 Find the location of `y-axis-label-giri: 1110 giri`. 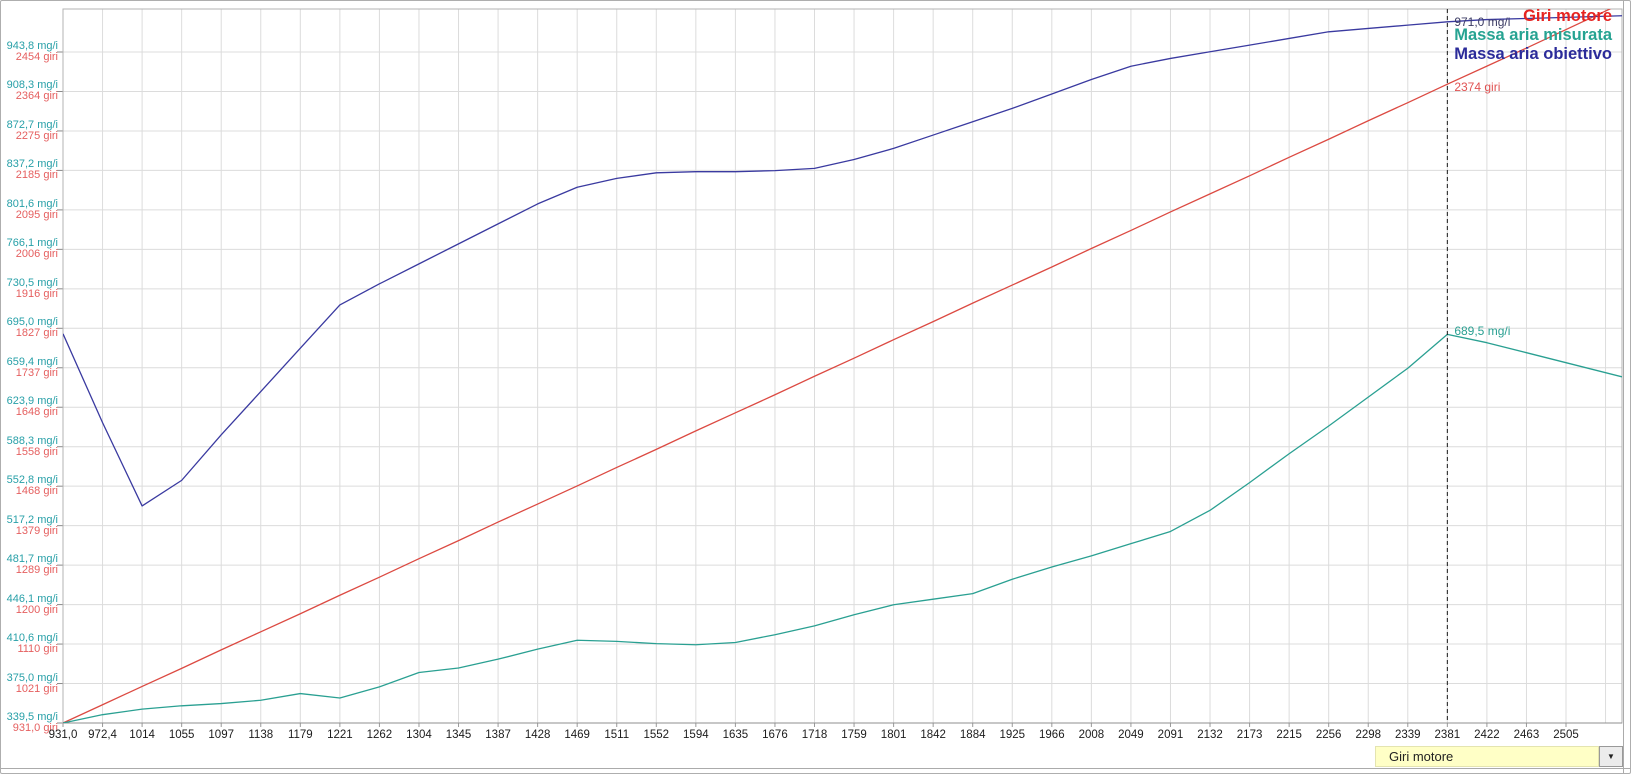

y-axis-label-giri: 1110 giri is located at coordinates (37, 649).